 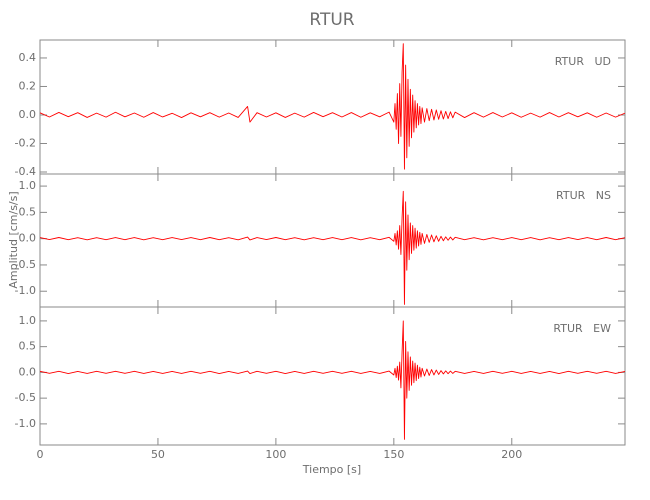 What do you see at coordinates (275, 454) in the screenshot?
I see `x-tick-label: 100` at bounding box center [275, 454].